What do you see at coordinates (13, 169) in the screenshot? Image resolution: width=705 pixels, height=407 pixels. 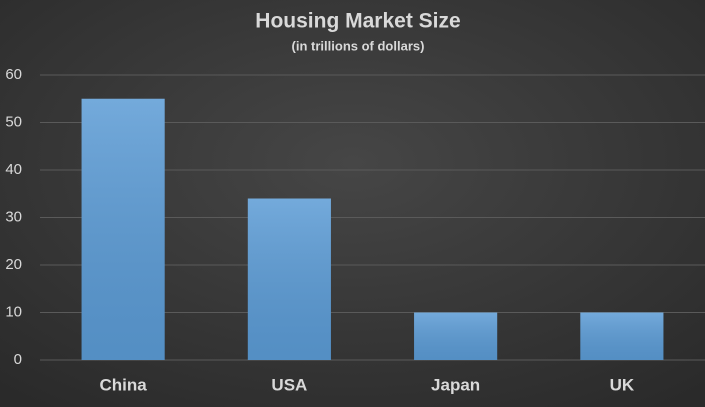 I see `y-tick-label: 40` at bounding box center [13, 169].